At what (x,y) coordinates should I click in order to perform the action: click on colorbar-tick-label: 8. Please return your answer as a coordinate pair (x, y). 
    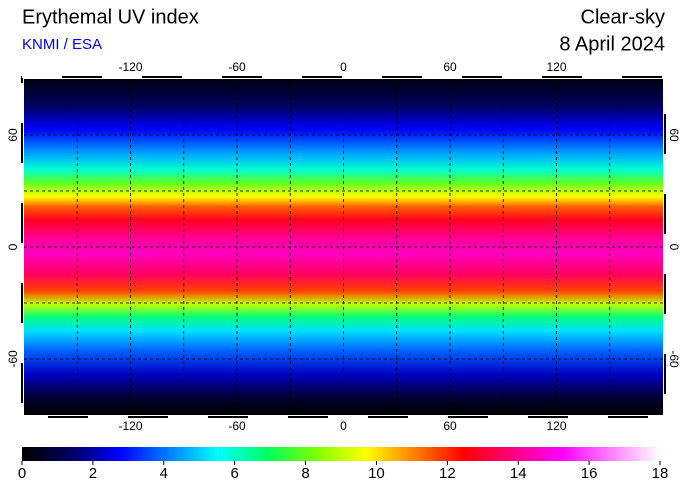
    Looking at the image, I should click on (305, 473).